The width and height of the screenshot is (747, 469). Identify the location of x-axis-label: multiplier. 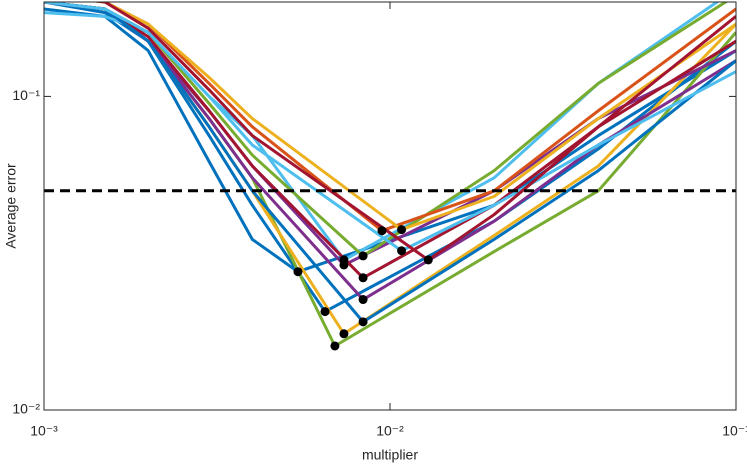
(390, 455).